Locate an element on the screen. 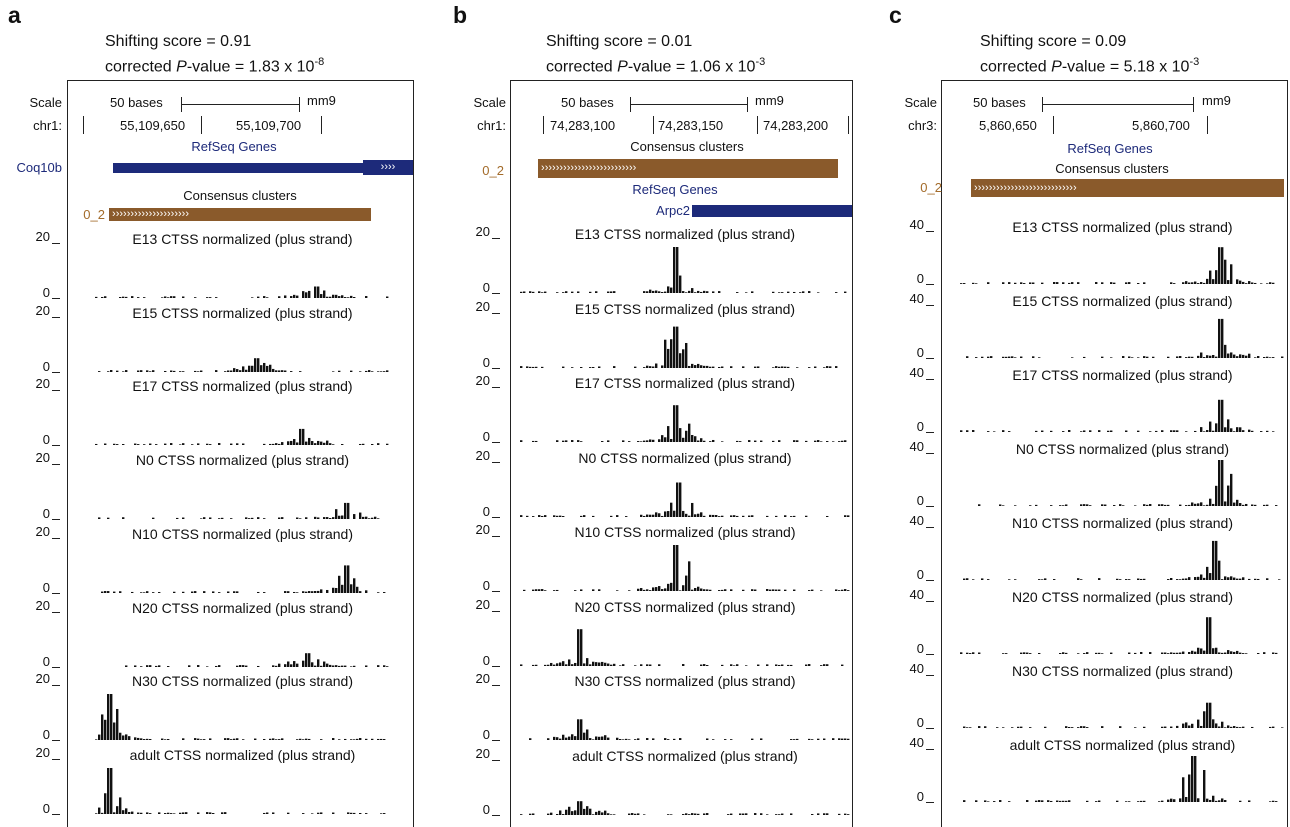 This screenshot has height=827, width=1290. track-title: N10 CTSS normalized (plus strand) is located at coordinates (1122, 523).